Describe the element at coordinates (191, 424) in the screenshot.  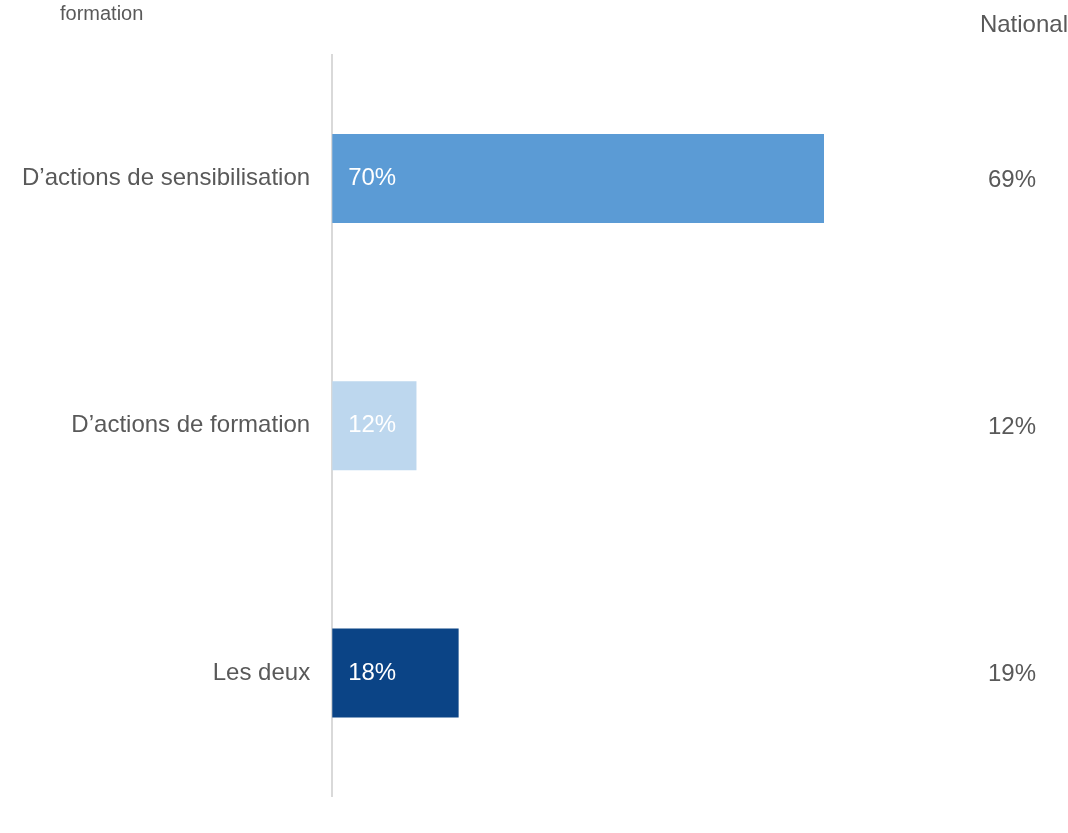
I see `y-tick-label: D’actions de formation` at that location.